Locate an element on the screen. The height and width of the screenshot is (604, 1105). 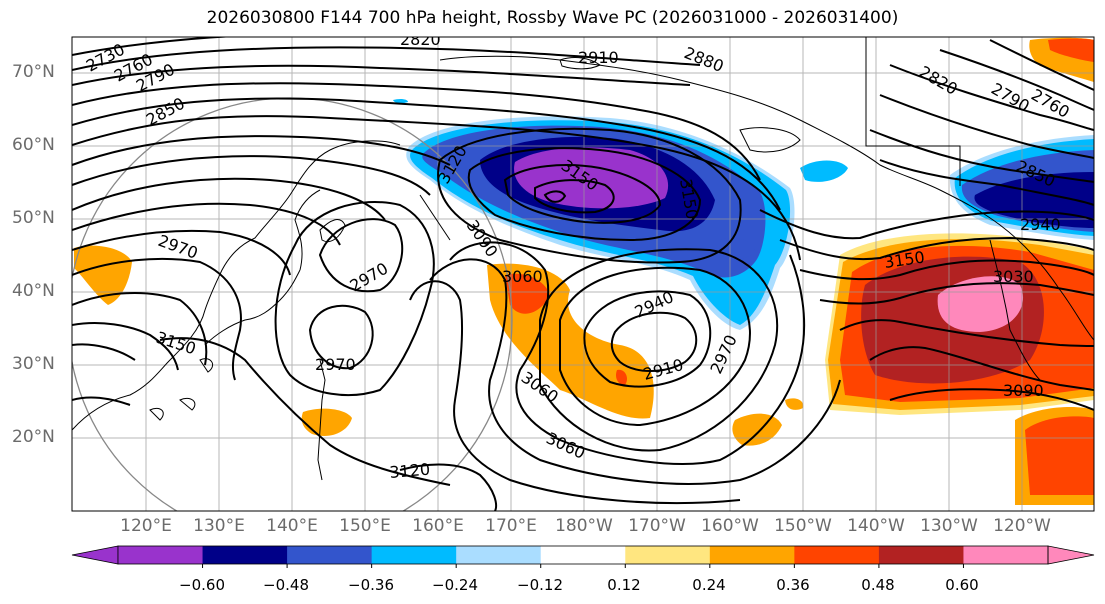
contour-label: 2880 is located at coordinates (704, 59).